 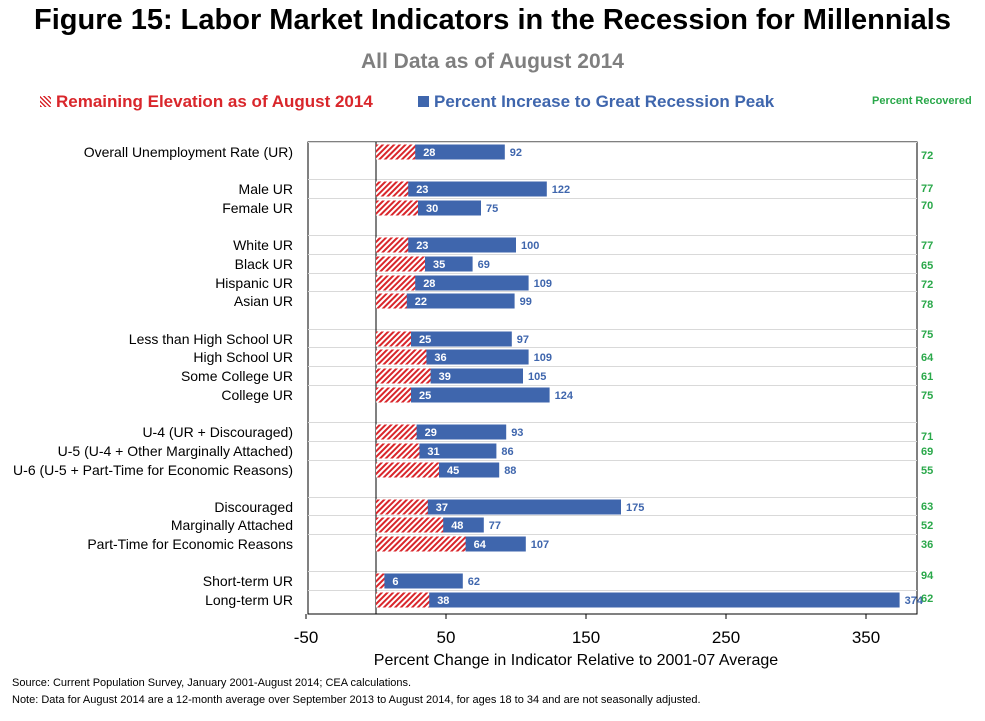 I want to click on label-remaining: 48, so click(x=457, y=526).